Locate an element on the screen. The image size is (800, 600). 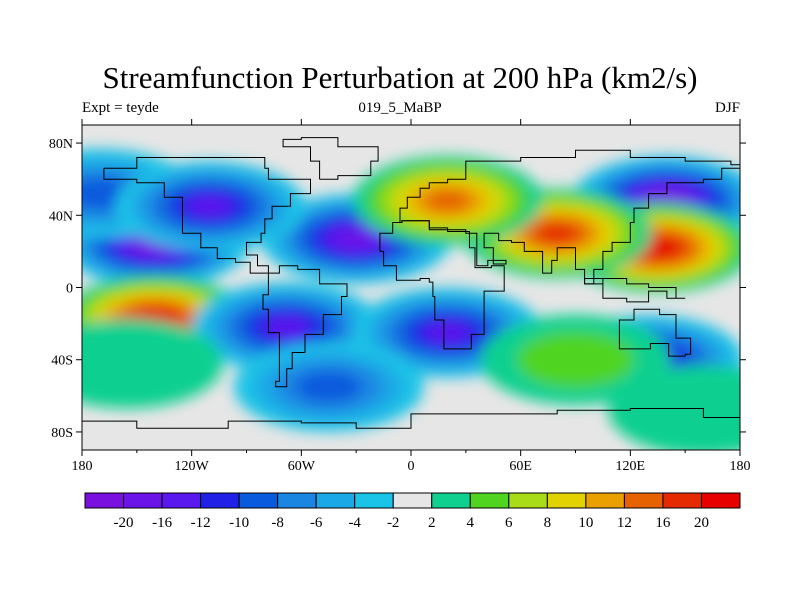
x-tick-label: 60E is located at coordinates (520, 466).